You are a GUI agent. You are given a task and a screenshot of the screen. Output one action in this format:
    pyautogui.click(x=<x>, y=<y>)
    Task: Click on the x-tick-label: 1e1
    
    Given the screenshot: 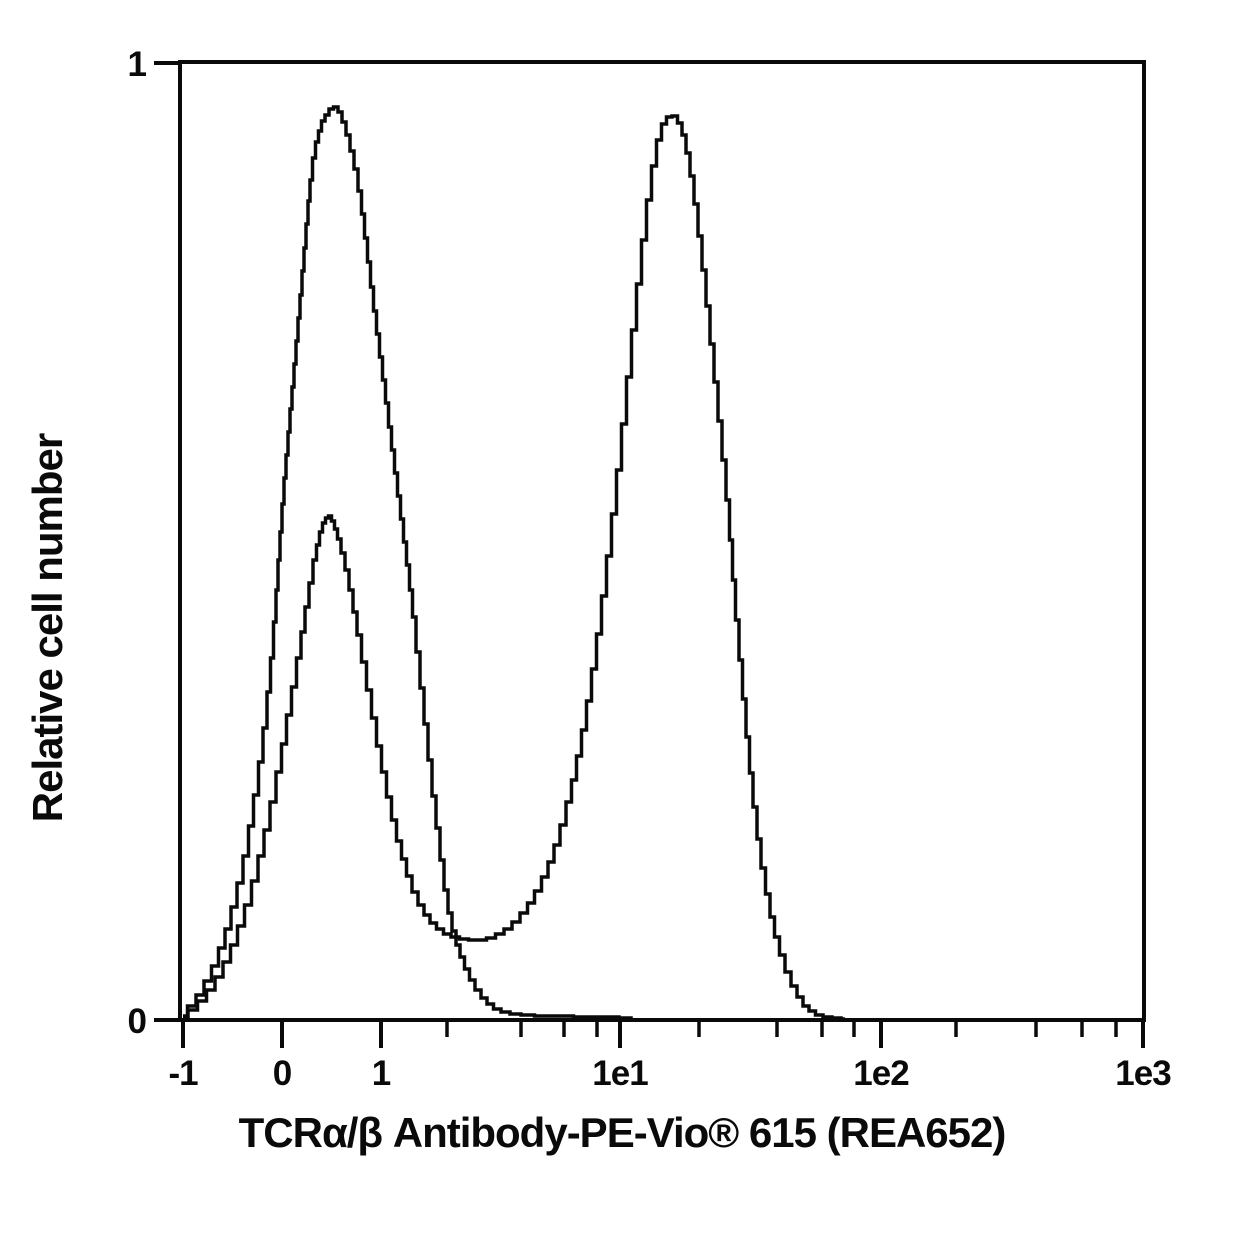 What is the action you would take?
    pyautogui.click(x=620, y=1073)
    